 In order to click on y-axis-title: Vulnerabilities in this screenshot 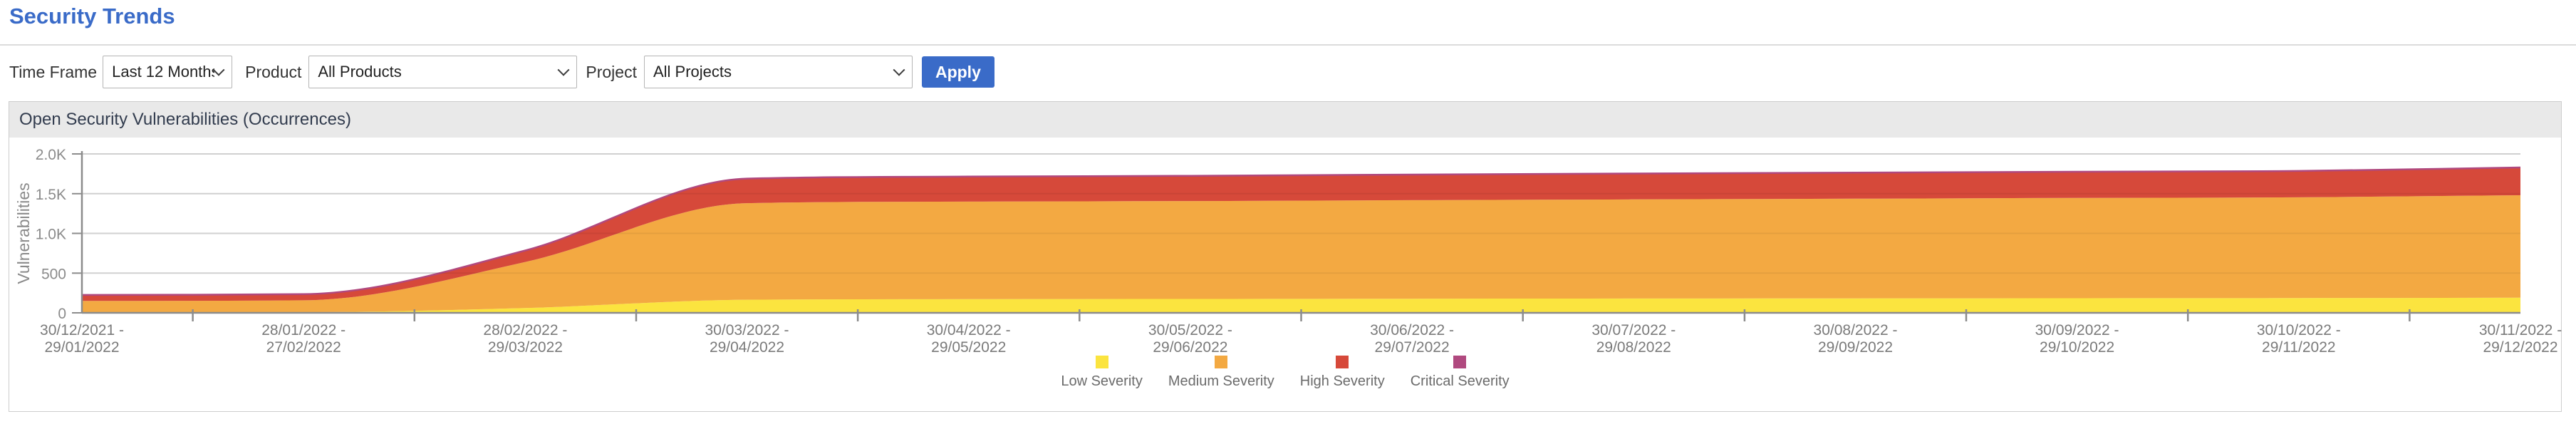, I will do `click(23, 233)`.